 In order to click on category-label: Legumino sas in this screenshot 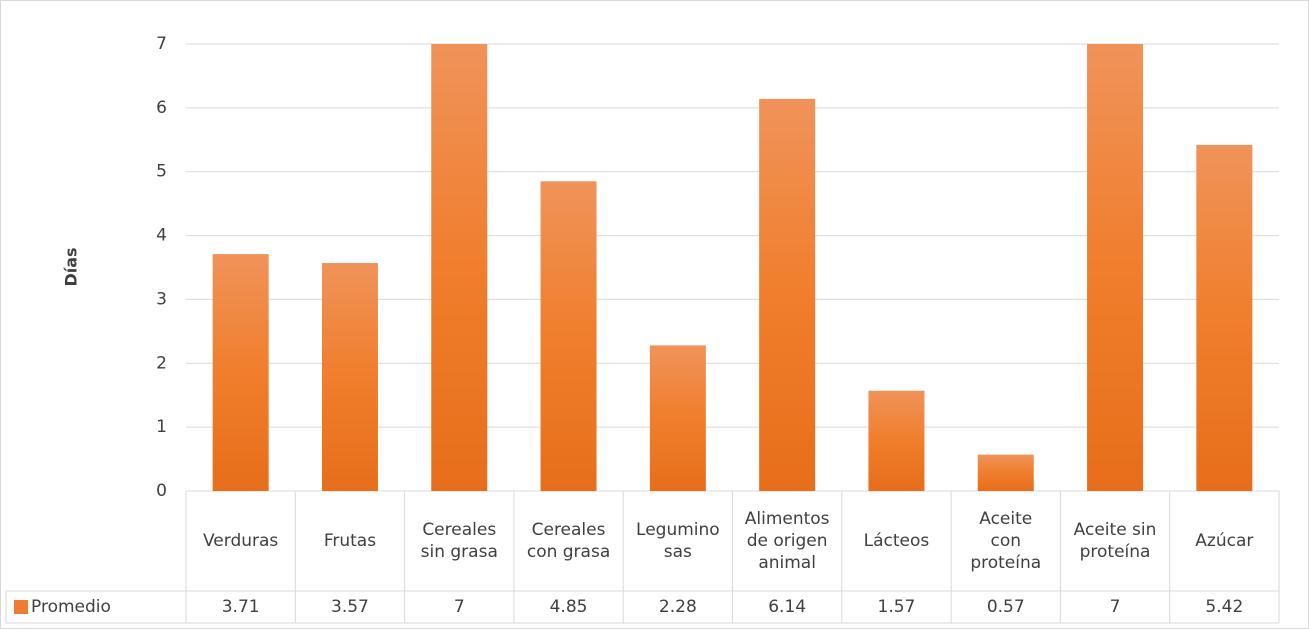, I will do `click(678, 541)`.